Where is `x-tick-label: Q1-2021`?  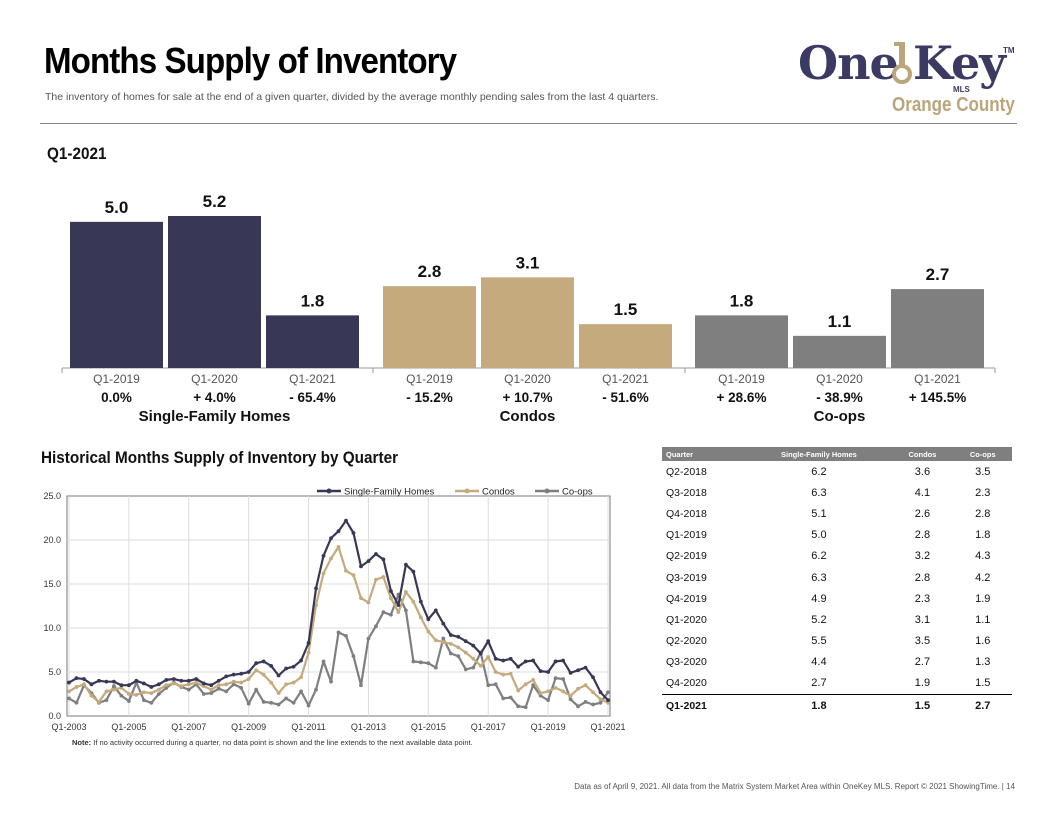 x-tick-label: Q1-2021 is located at coordinates (607, 727).